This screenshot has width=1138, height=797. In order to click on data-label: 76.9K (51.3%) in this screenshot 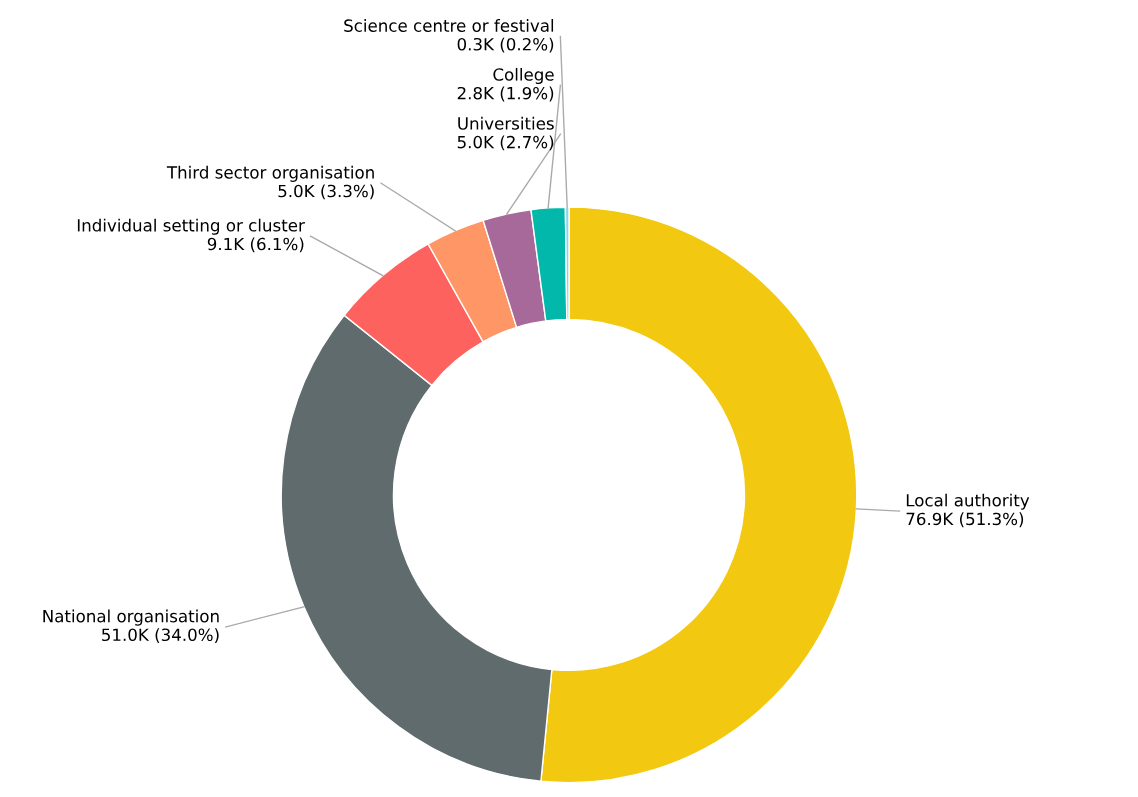, I will do `click(965, 520)`.